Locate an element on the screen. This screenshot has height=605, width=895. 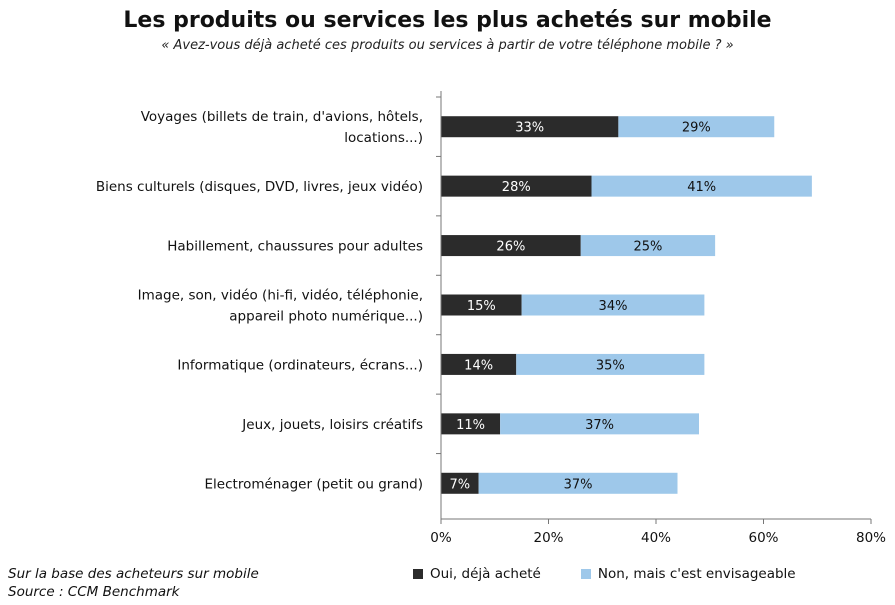
category-label-2: Habillement, chaussures pour adultes is located at coordinates (295, 247).